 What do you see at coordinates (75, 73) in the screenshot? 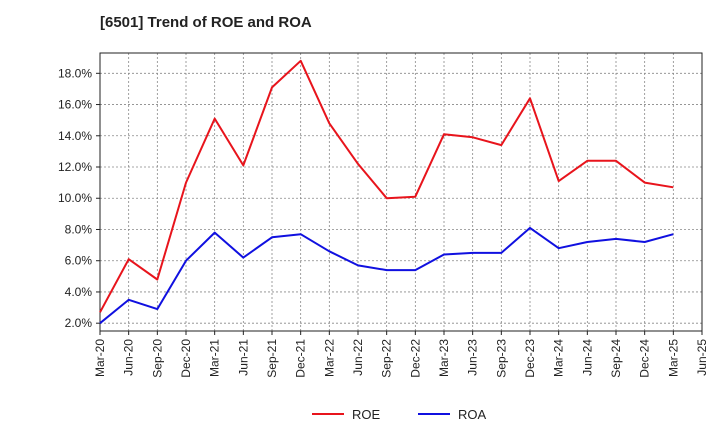
I see `y-tick-label: 18.0%` at bounding box center [75, 73].